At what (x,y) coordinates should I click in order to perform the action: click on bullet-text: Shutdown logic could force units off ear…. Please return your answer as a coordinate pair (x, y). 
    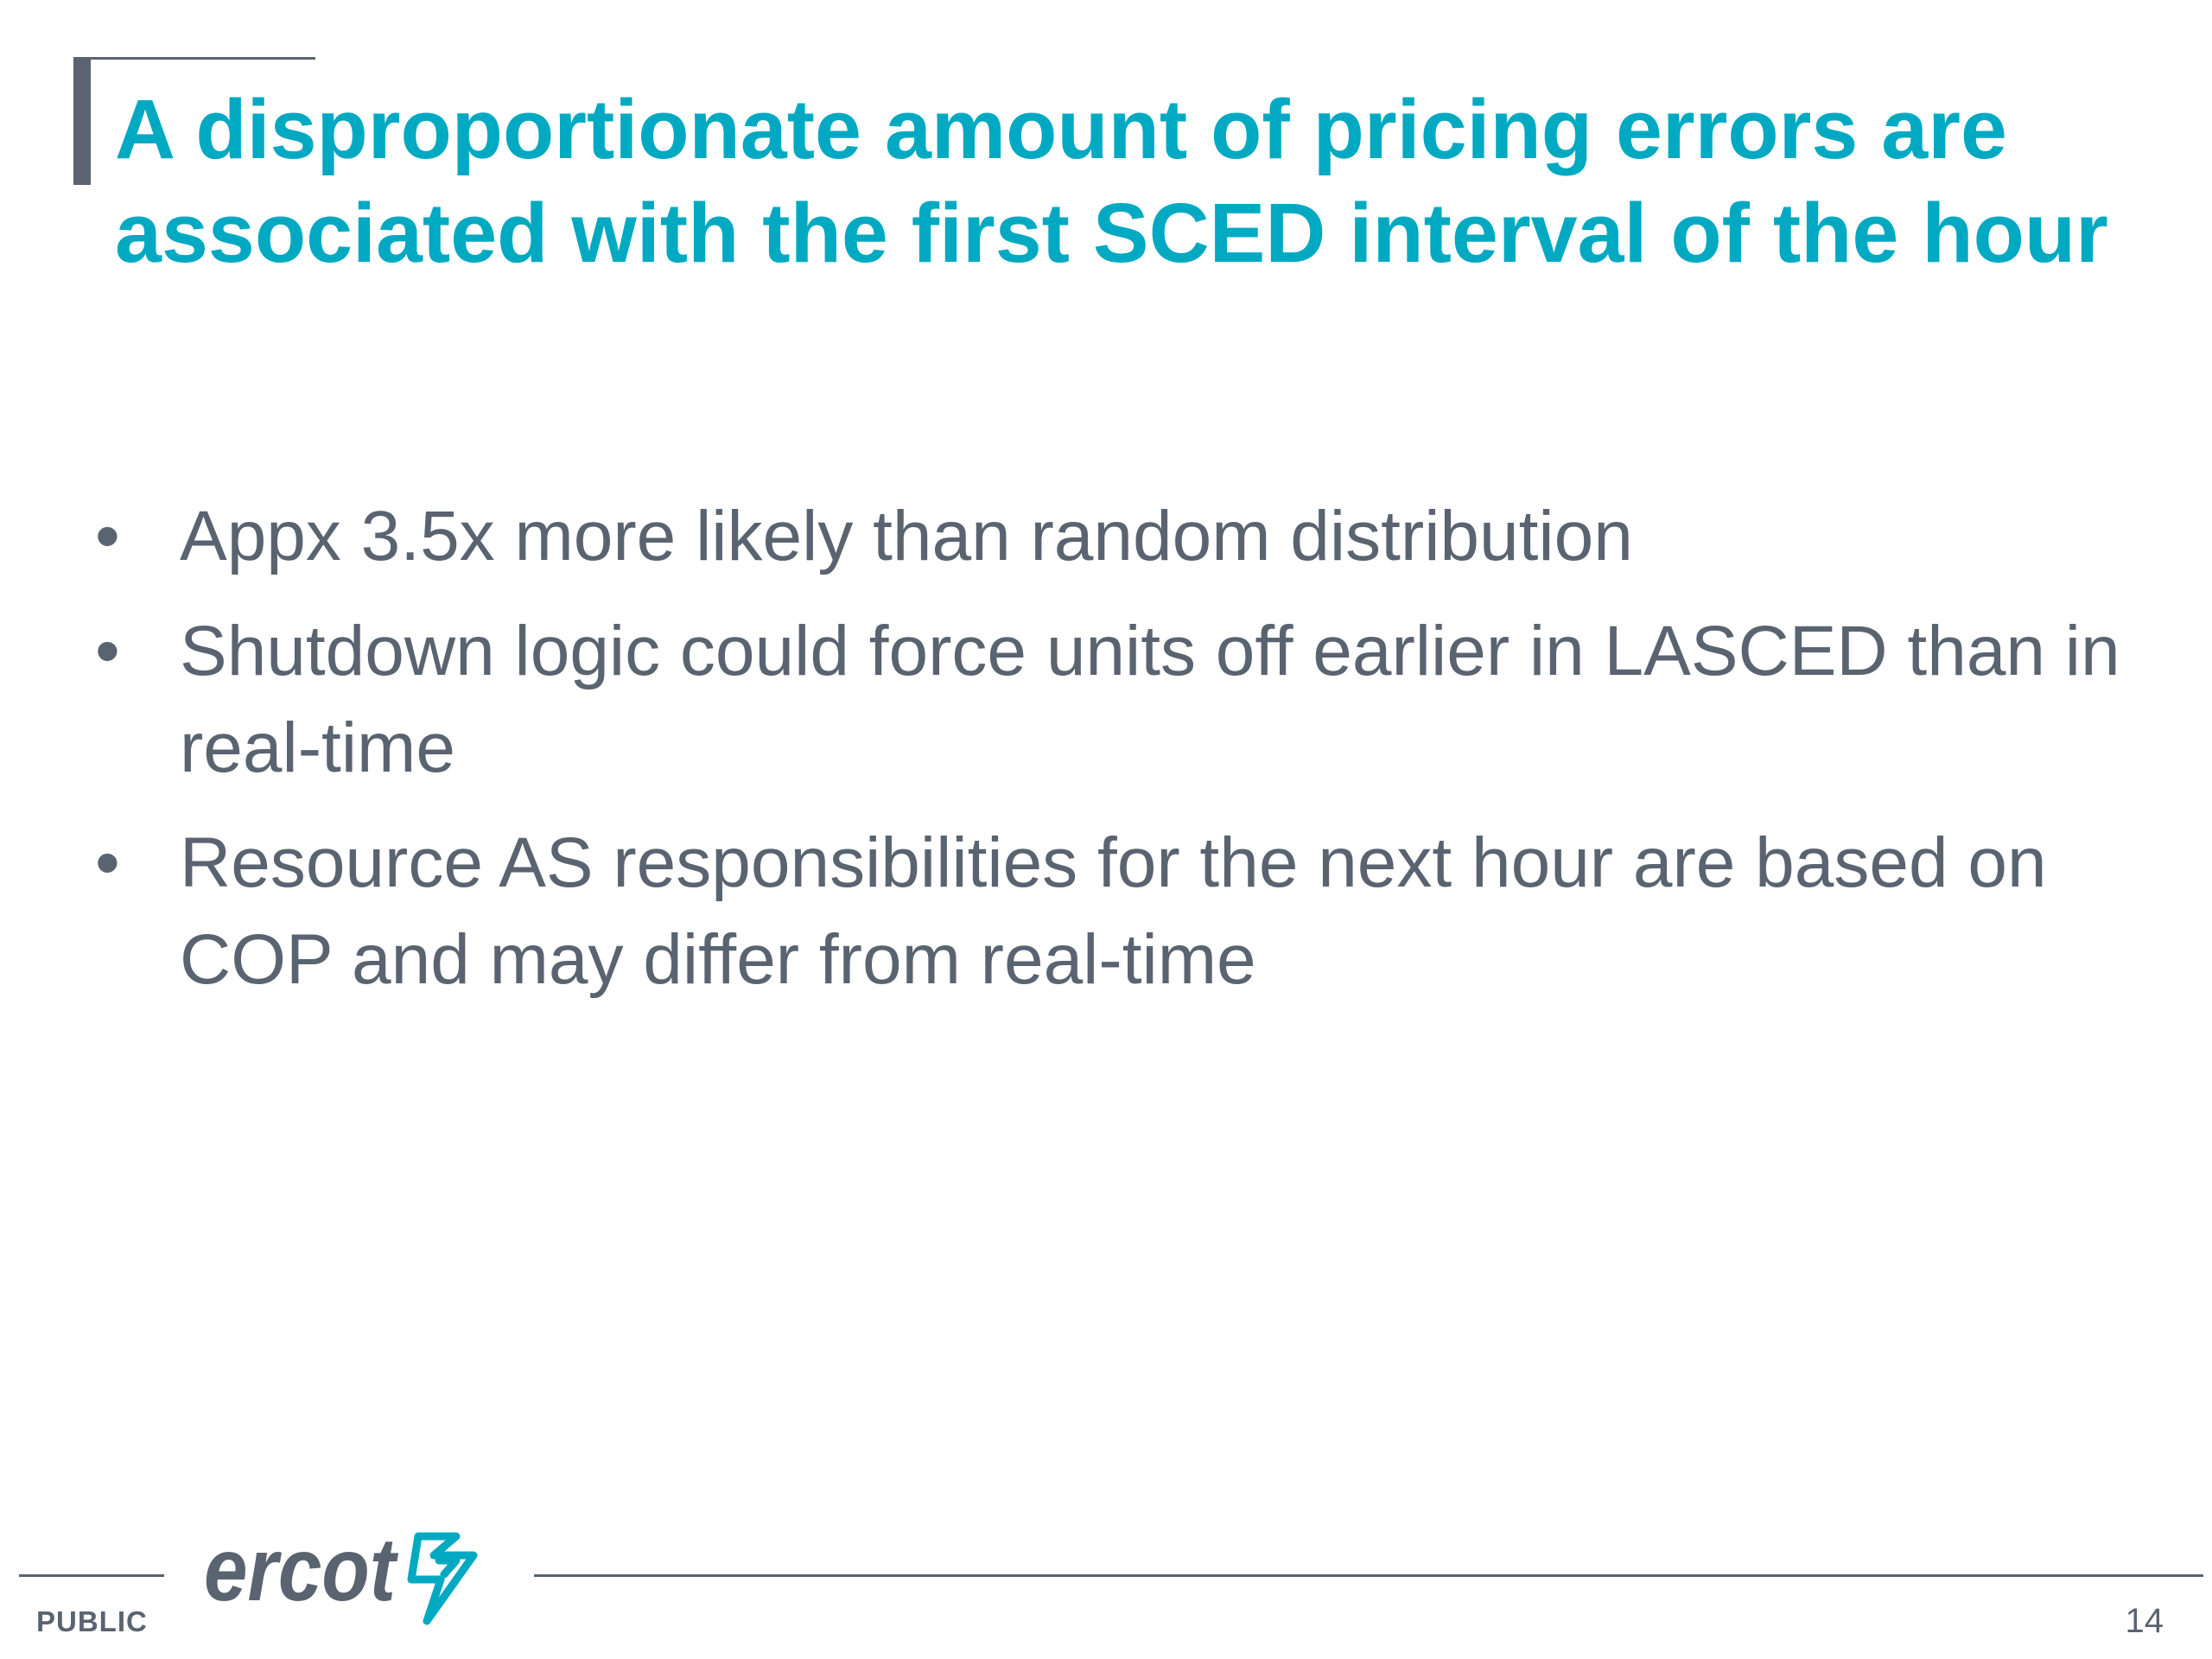
    Looking at the image, I should click on (1150, 699).